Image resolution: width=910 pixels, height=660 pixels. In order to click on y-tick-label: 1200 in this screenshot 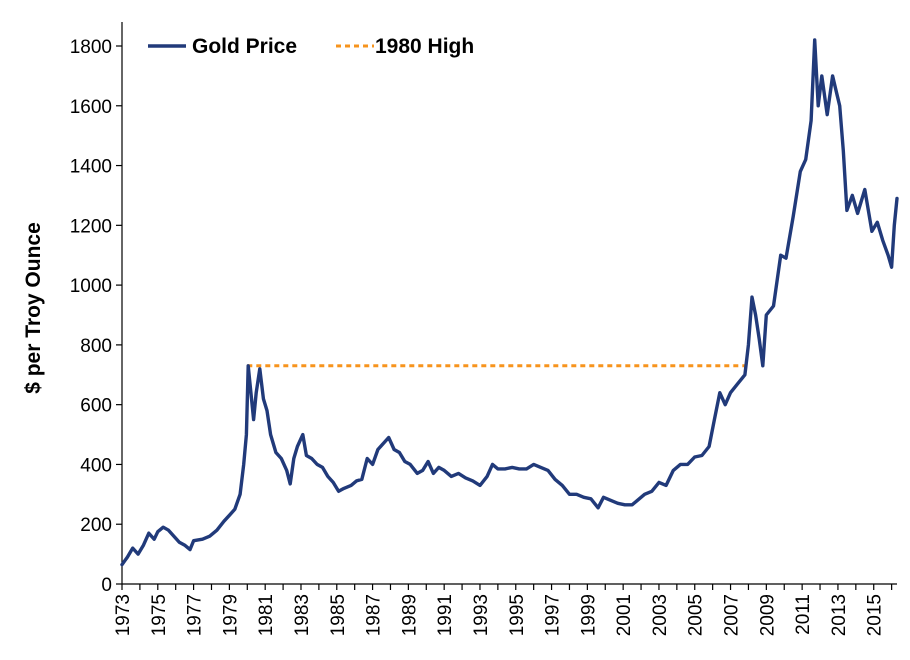, I will do `click(91, 226)`.